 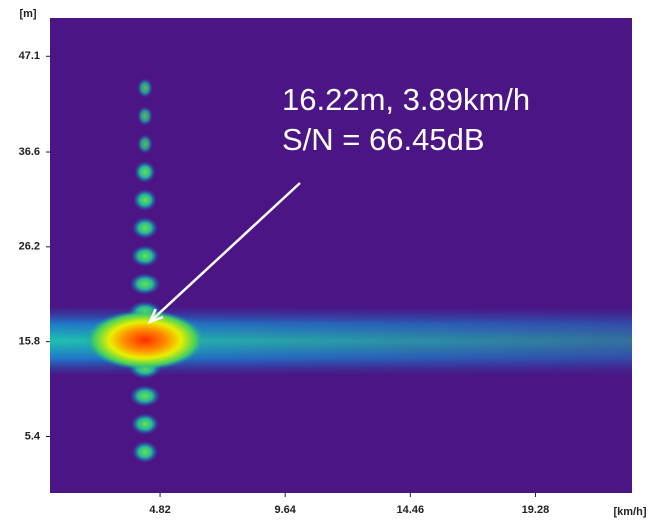 I want to click on arrow-shaft, so click(x=225, y=252).